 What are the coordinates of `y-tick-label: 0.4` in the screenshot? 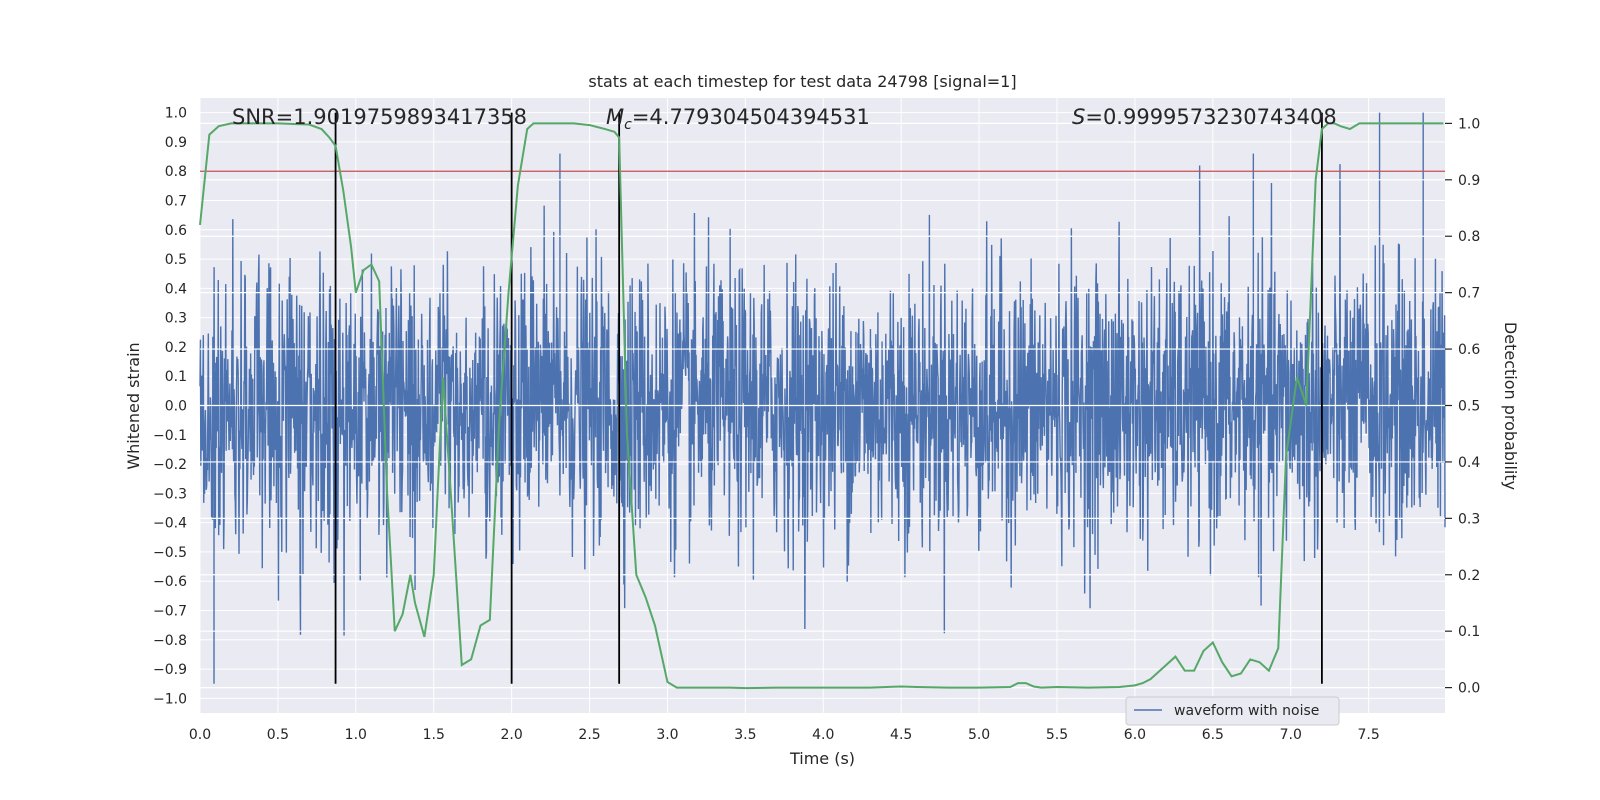 It's located at (176, 289).